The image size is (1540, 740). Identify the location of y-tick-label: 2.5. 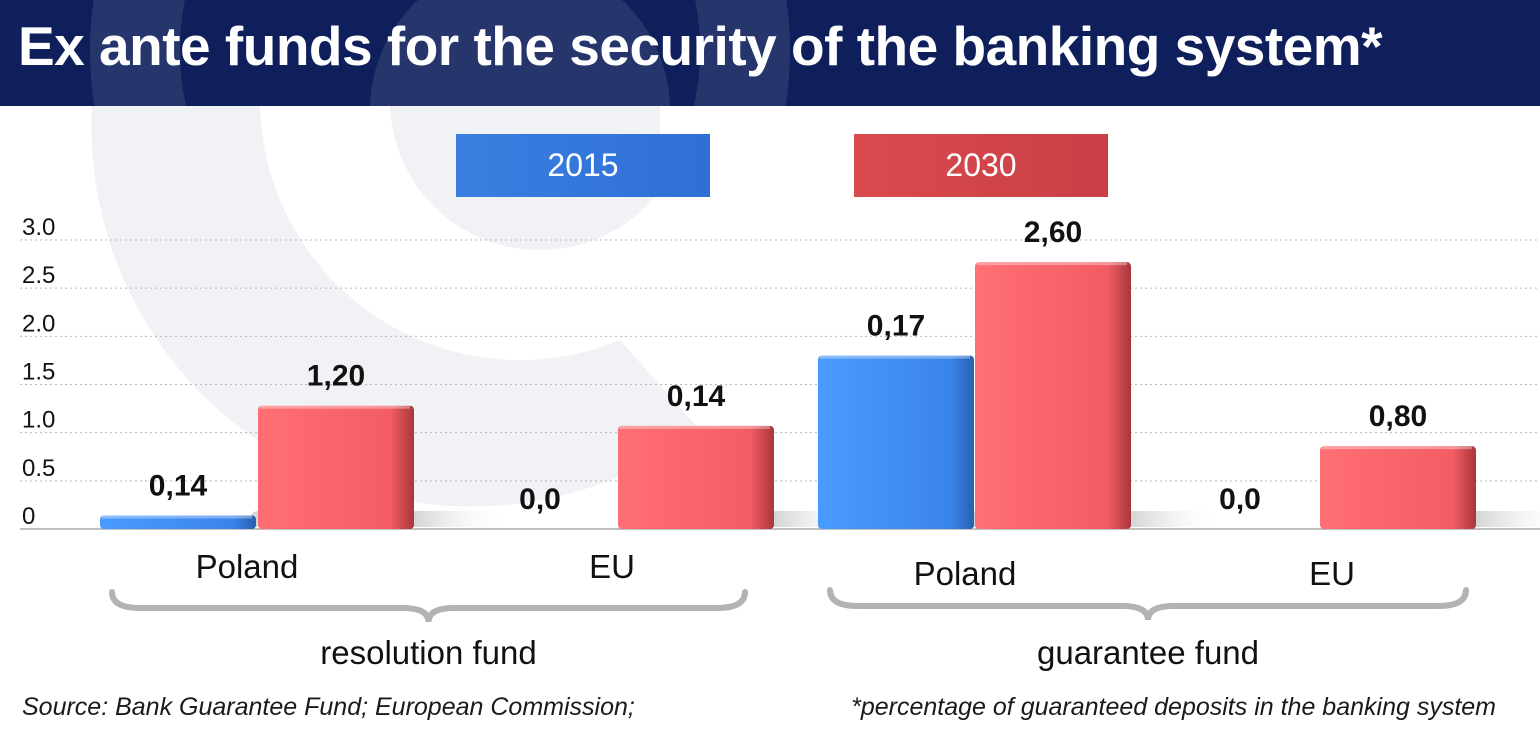
(38, 275).